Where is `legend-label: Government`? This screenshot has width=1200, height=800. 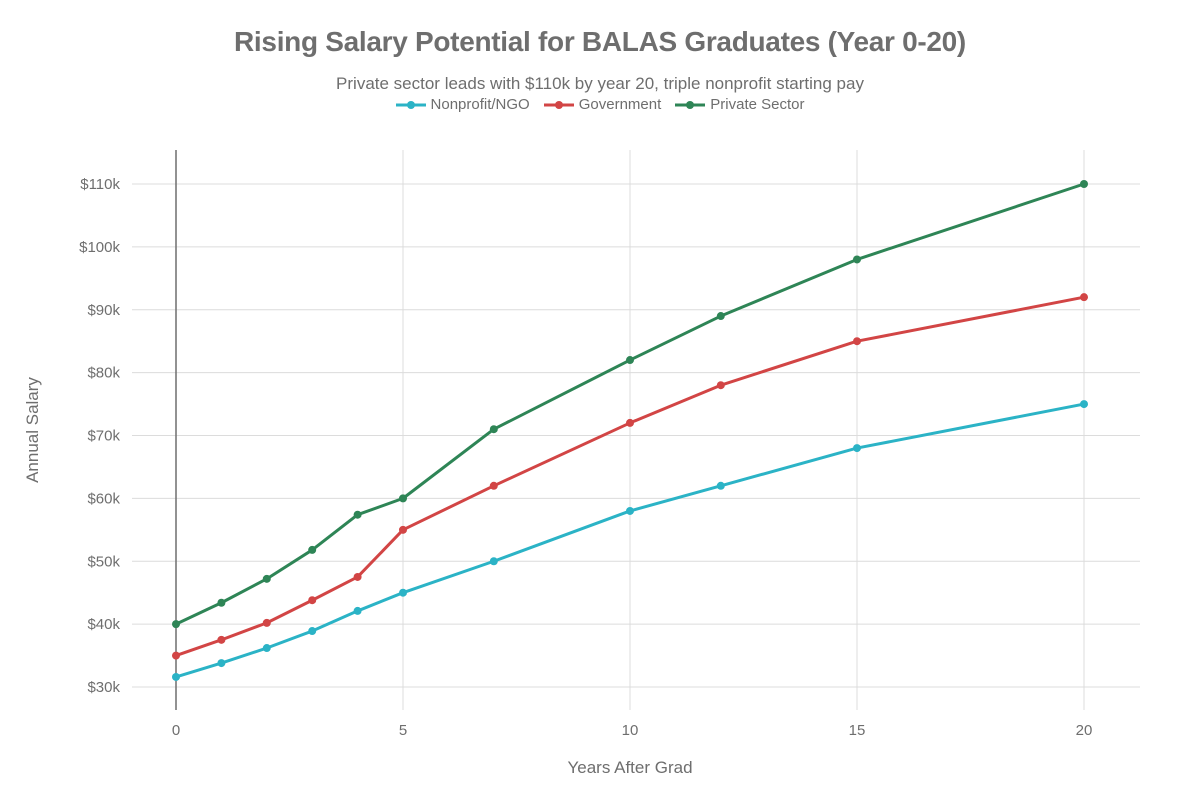
legend-label: Government is located at coordinates (620, 104).